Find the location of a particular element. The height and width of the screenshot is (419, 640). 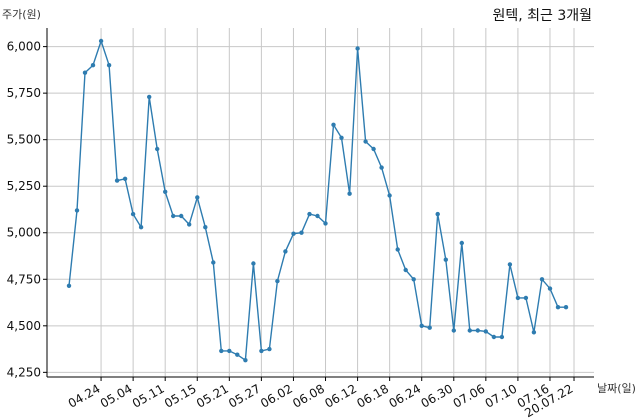

y-axis-title: 주가(원) is located at coordinates (21, 14).